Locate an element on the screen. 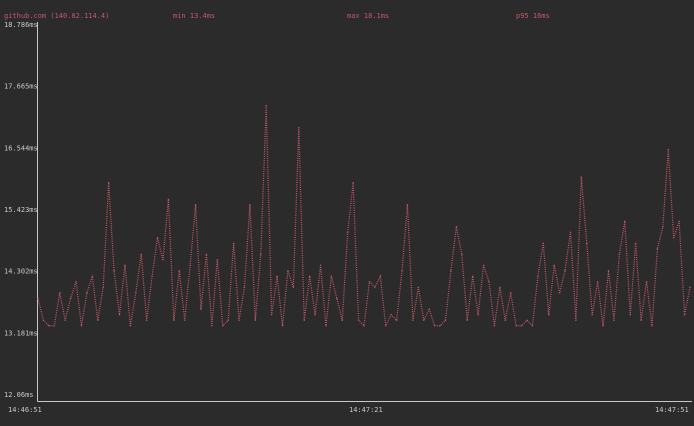 The width and height of the screenshot is (694, 426). y-tick-label: 15.423ms is located at coordinates (21, 210).